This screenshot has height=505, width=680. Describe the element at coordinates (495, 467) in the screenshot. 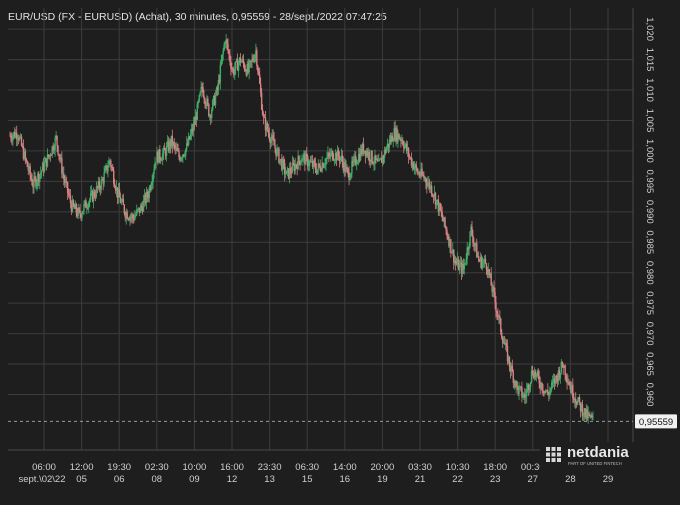

I see `x-tick-time: 18:00` at that location.